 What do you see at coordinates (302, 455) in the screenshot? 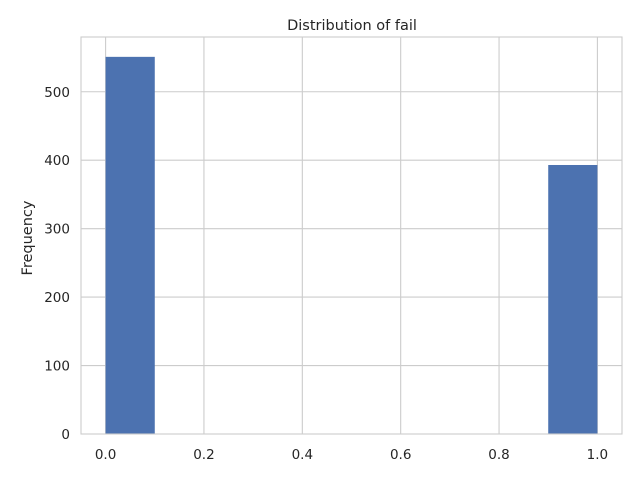
I see `x-tick-label: 0.4` at bounding box center [302, 455].